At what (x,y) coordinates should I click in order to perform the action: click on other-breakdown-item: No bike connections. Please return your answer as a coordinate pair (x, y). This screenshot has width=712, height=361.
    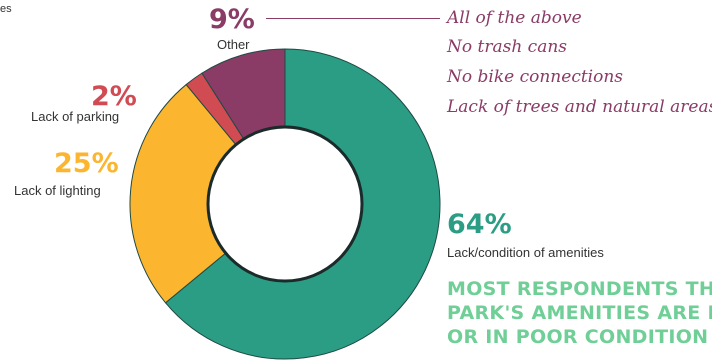
    Looking at the image, I should click on (535, 77).